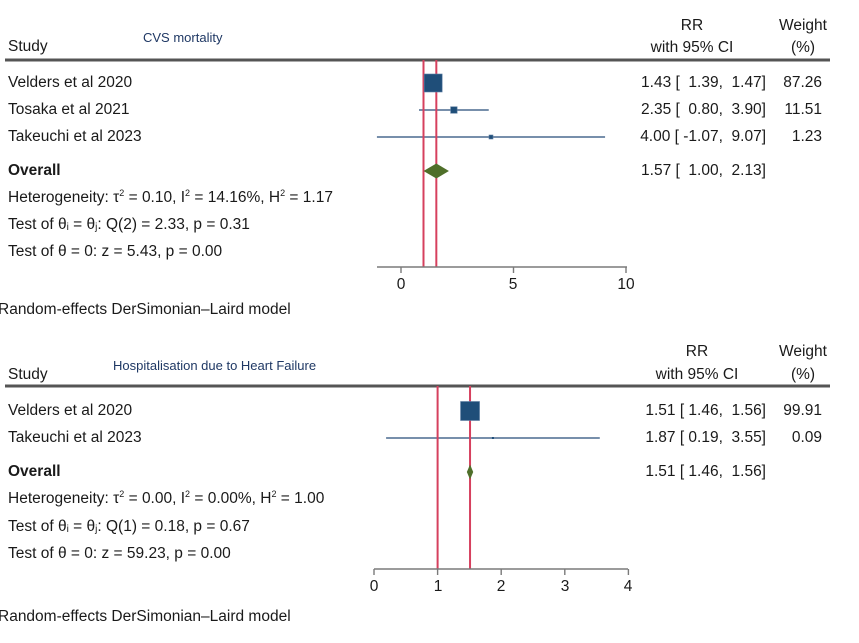  I want to click on study-label: Tosaka et al 2021, so click(69, 109).